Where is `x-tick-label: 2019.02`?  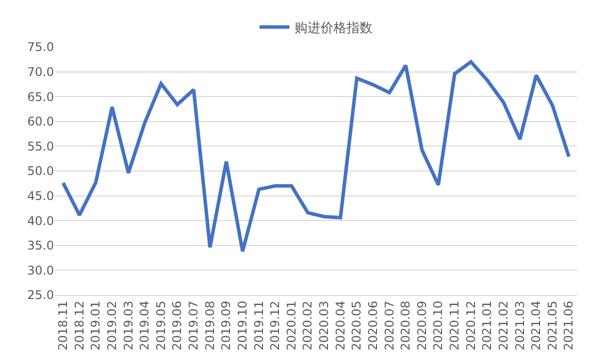 x-tick-label: 2019.02 is located at coordinates (111, 325).